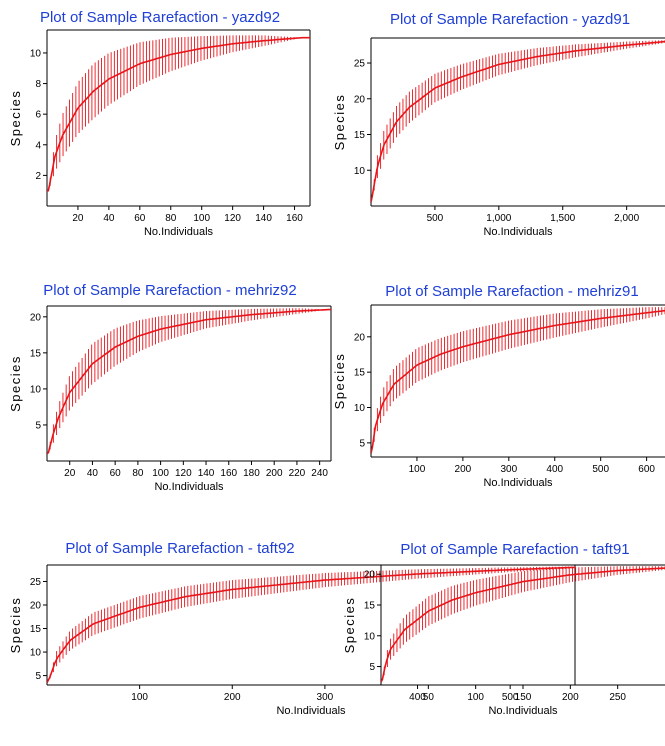 The width and height of the screenshot is (665, 746). Describe the element at coordinates (160, 17) in the screenshot. I see `chart-title: Plot of Sample Rarefaction - yazd92` at that location.